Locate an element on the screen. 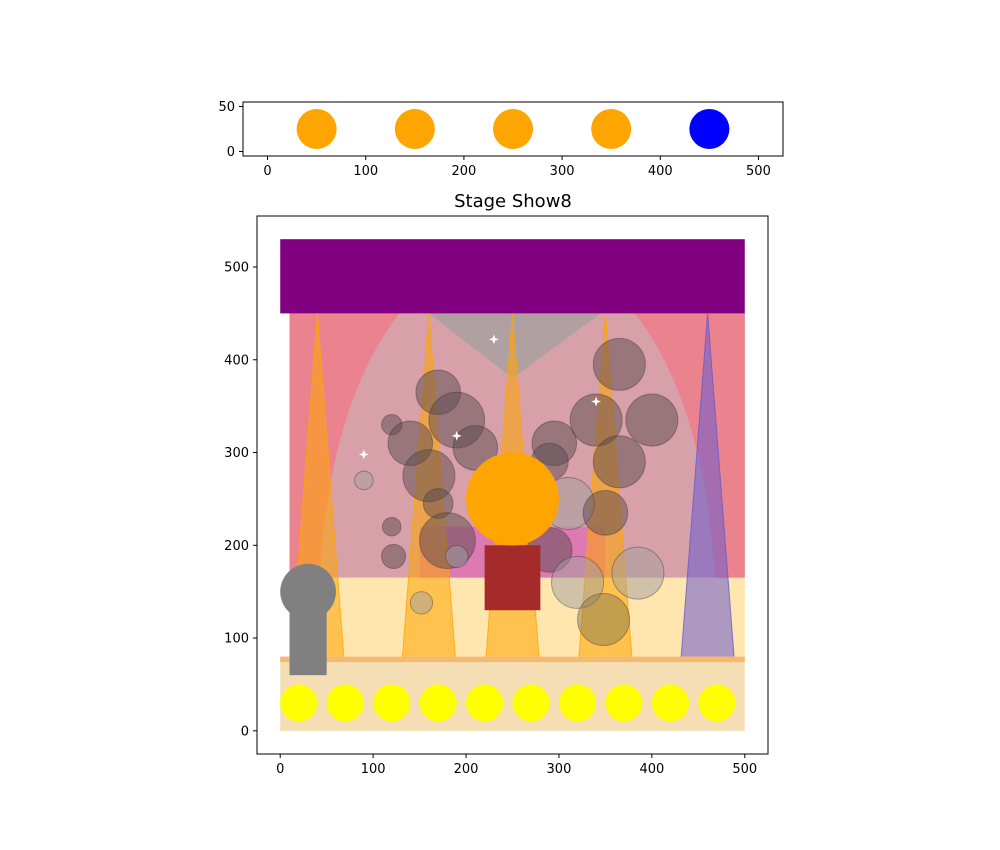 The height and width of the screenshot is (850, 1000). top-scatter-axes: 0 100 200 300 400 500 0 50 is located at coordinates (501, 139).